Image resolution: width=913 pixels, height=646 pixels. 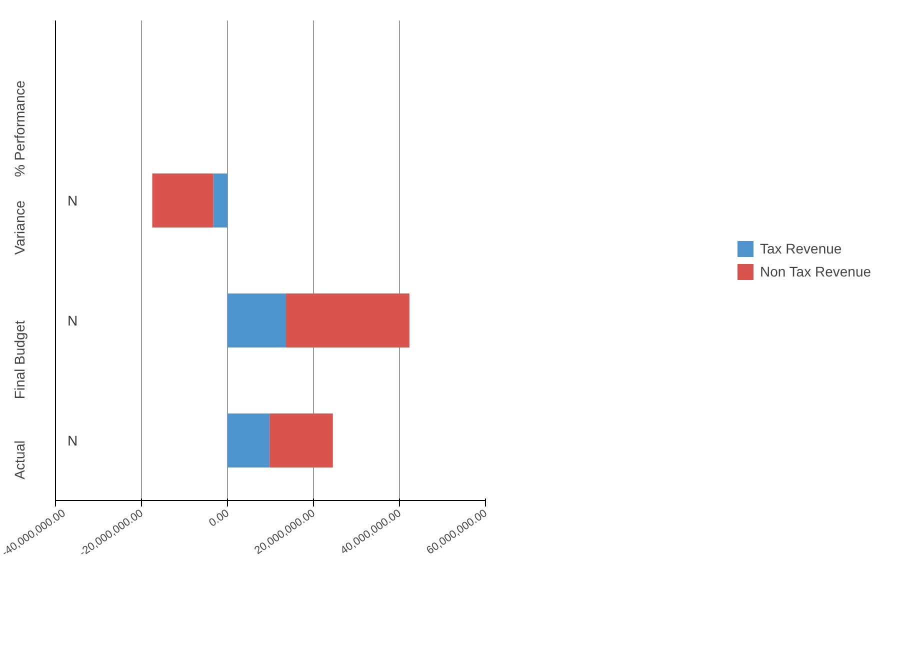 What do you see at coordinates (816, 272) in the screenshot?
I see `legend-label: Non Tax Revenue` at bounding box center [816, 272].